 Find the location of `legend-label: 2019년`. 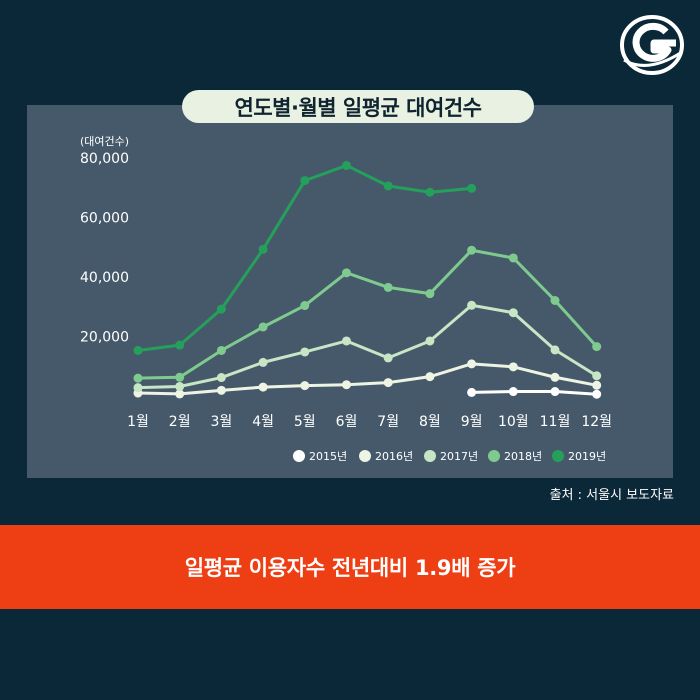

legend-label: 2019년 is located at coordinates (587, 456).